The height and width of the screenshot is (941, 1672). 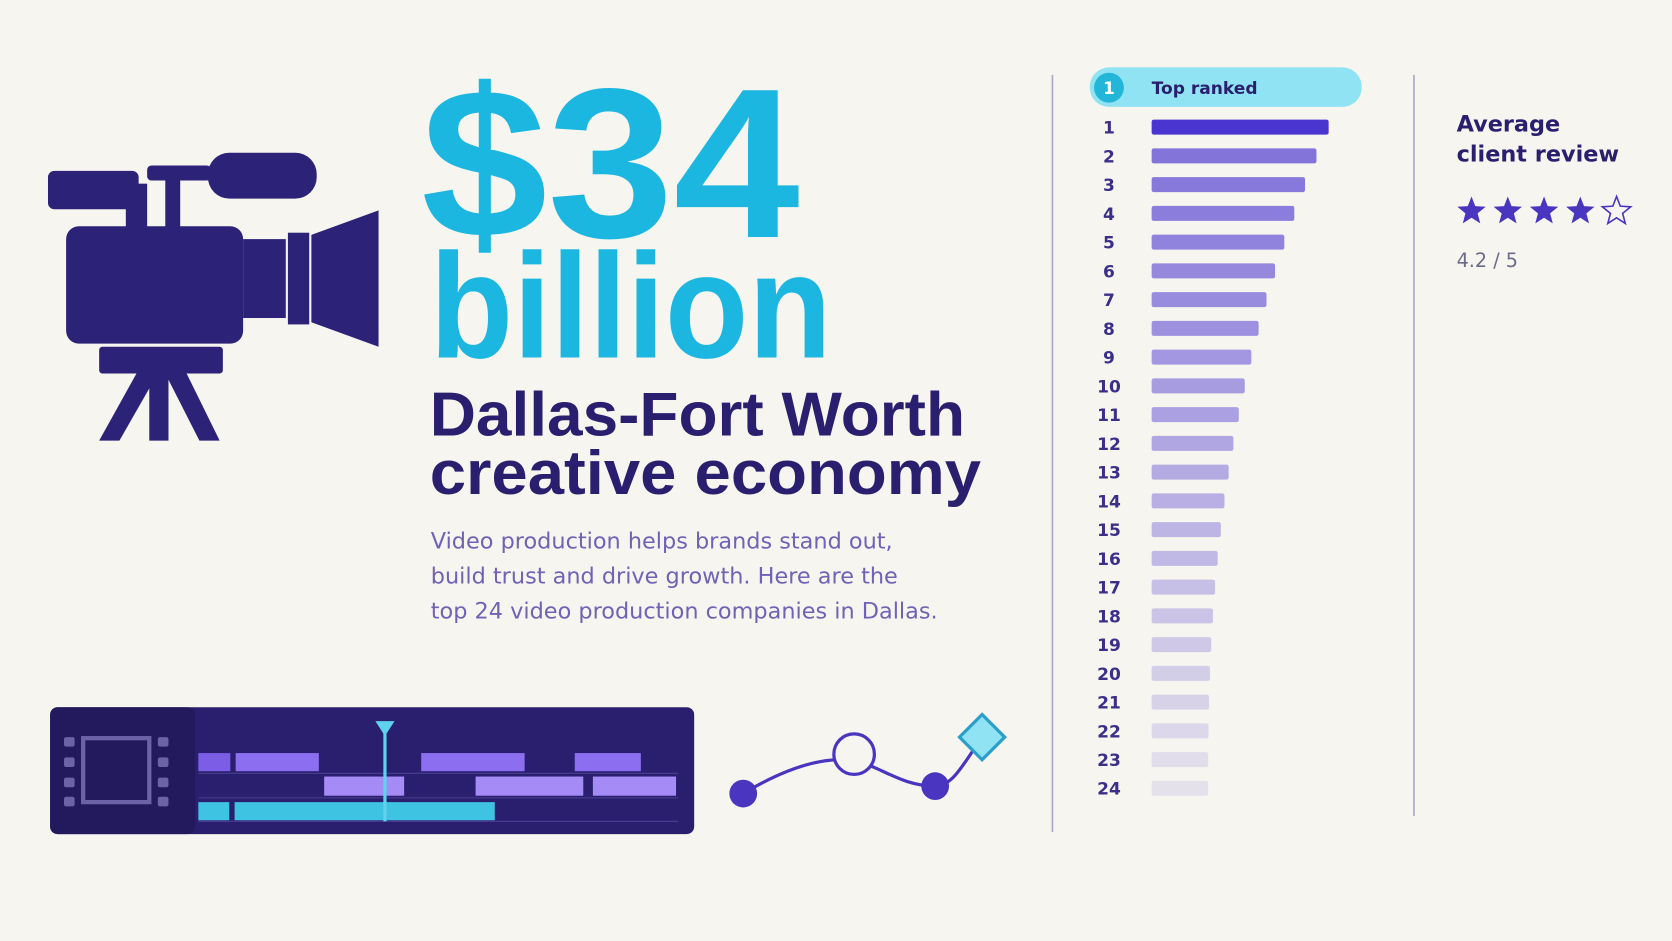 I want to click on rank-number: 15, so click(x=1109, y=531).